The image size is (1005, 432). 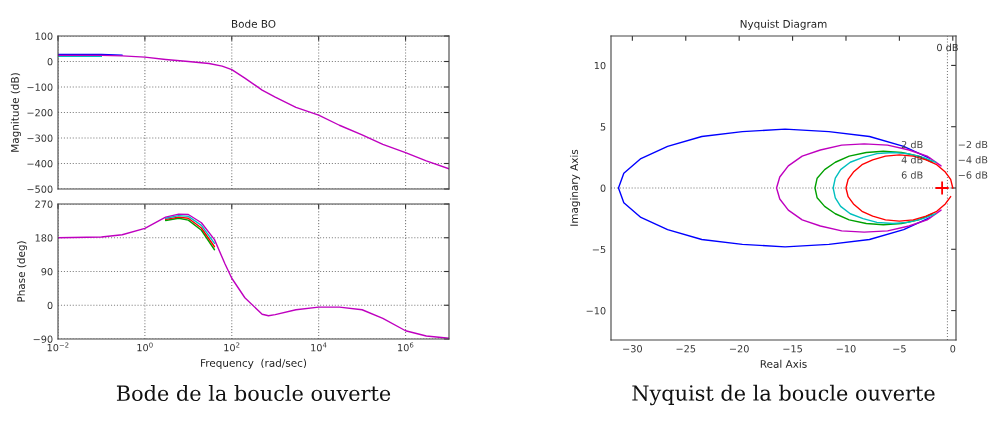 What do you see at coordinates (44, 36) in the screenshot?
I see `y-tick-label: 100` at bounding box center [44, 36].